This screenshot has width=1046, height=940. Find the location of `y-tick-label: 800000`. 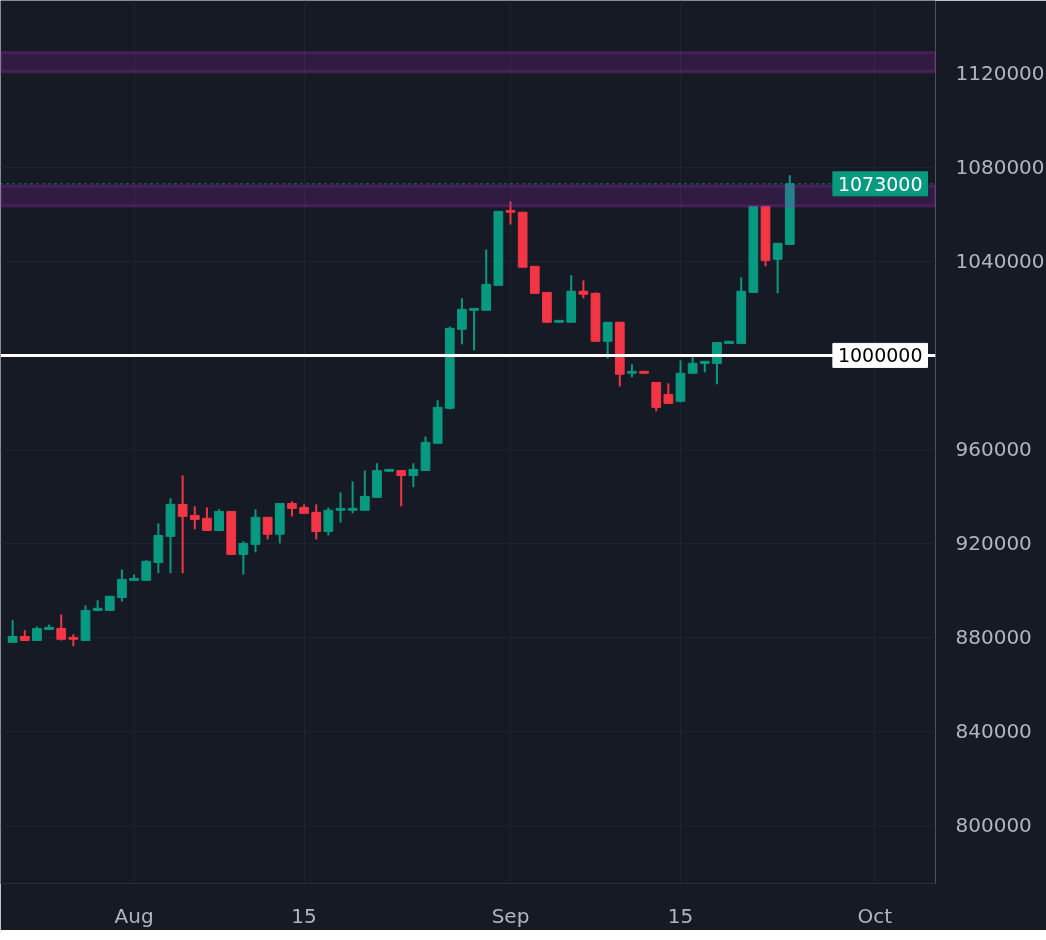

y-tick-label: 800000 is located at coordinates (993, 825).